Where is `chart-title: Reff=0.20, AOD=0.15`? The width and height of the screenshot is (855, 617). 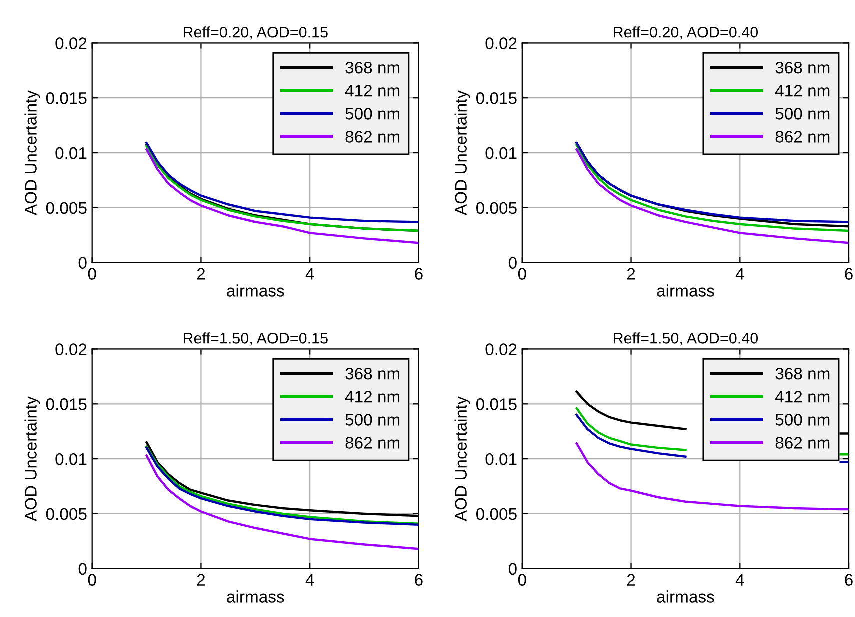
chart-title: Reff=0.20, AOD=0.15 is located at coordinates (256, 33).